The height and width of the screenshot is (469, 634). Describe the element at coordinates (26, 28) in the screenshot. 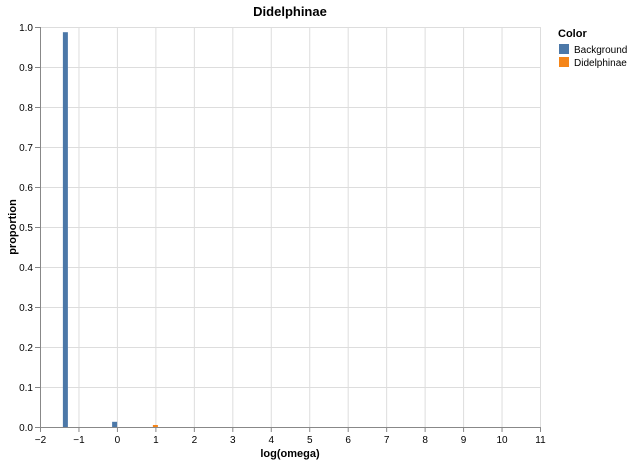

I see `y-tick-label: 1.0` at that location.